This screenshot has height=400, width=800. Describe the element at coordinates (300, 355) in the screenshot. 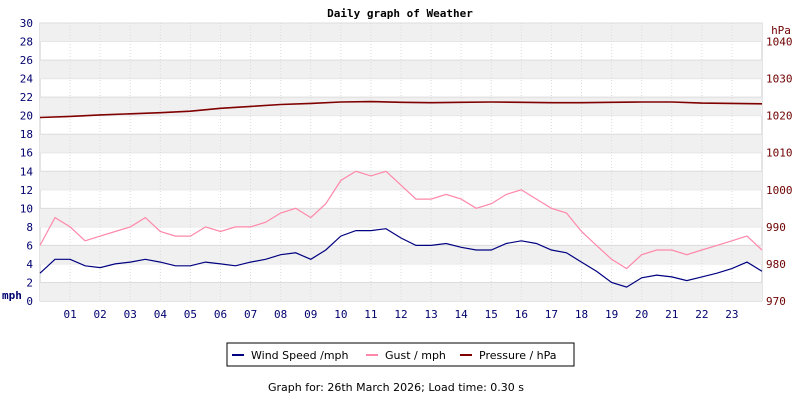

I see `legend-label: Wind Speed /mph` at that location.